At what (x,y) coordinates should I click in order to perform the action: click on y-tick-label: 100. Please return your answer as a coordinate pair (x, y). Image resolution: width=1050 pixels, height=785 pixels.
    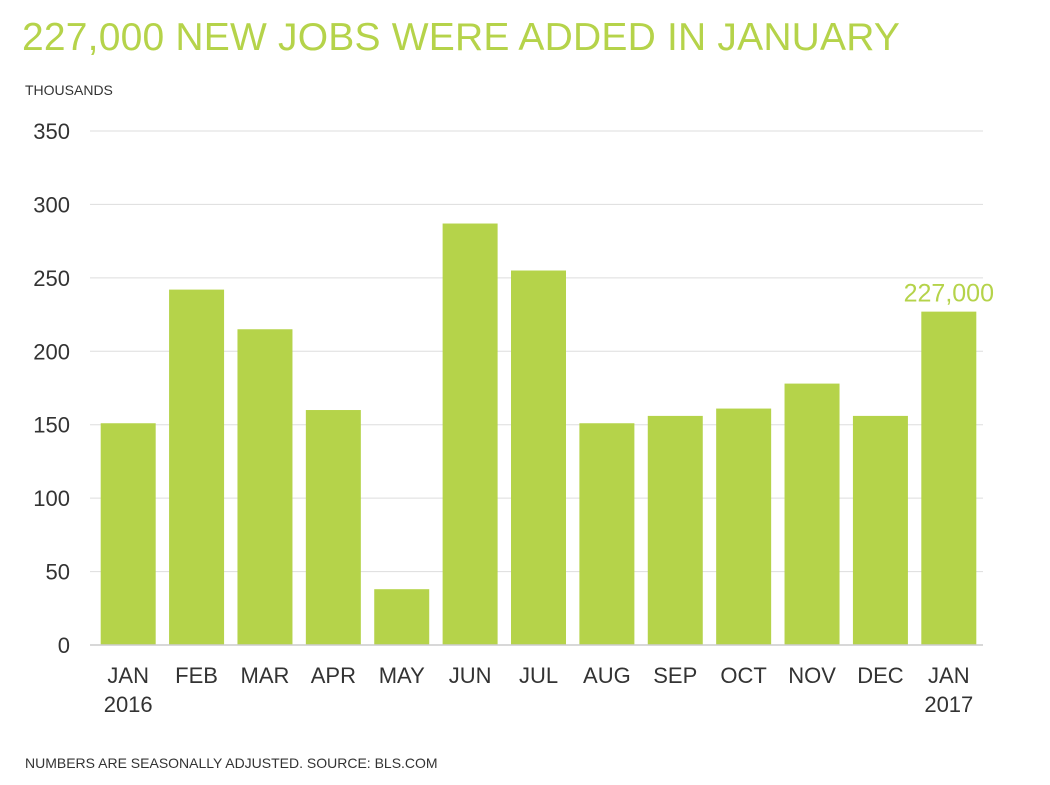
    Looking at the image, I should click on (51, 498).